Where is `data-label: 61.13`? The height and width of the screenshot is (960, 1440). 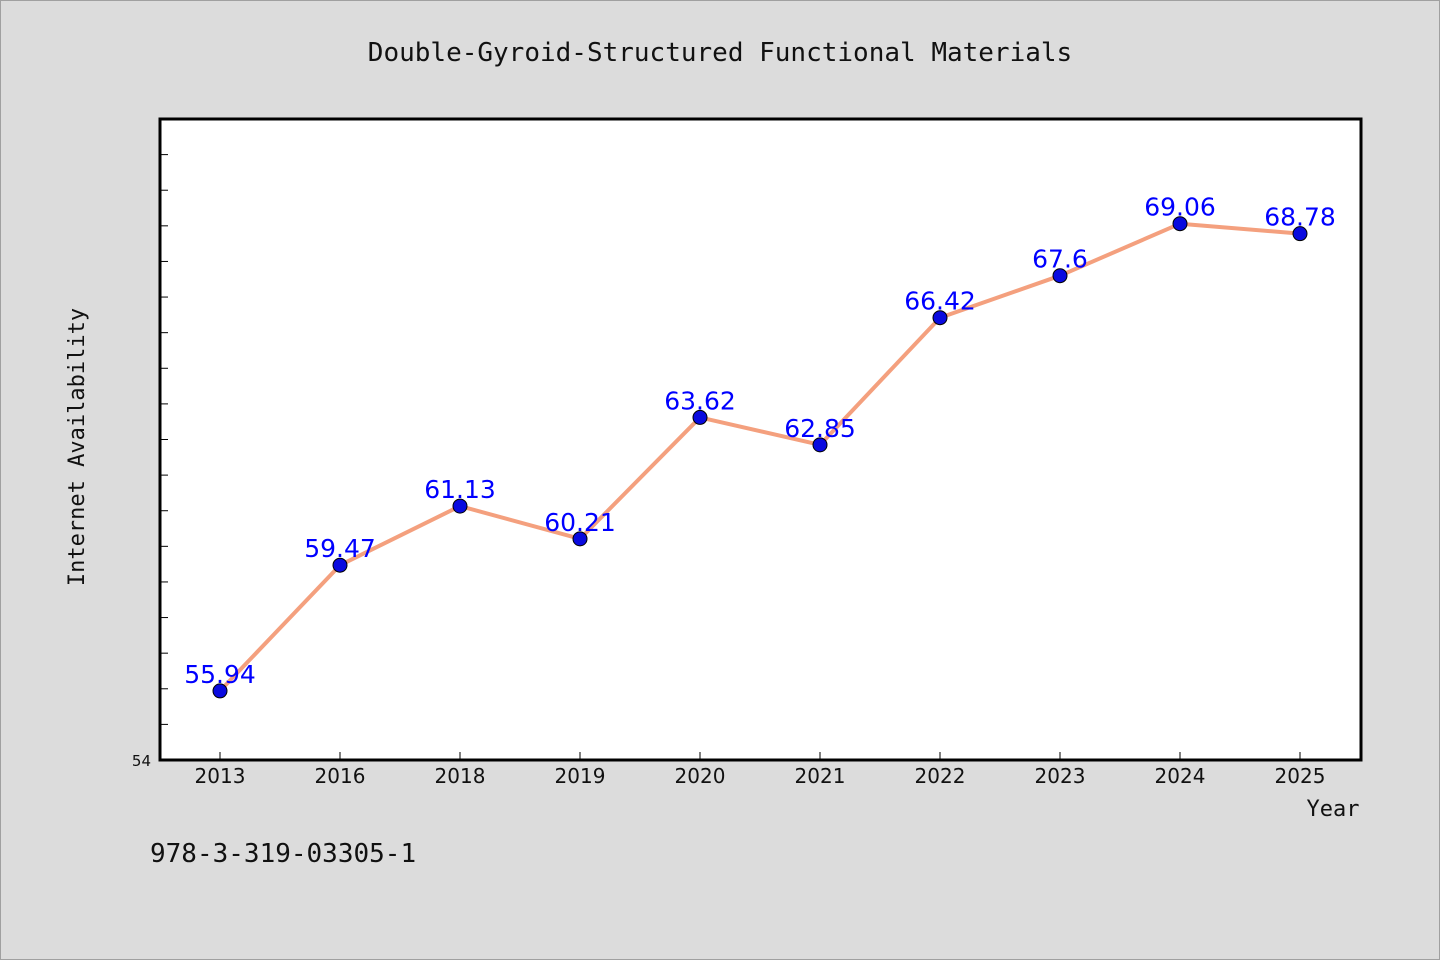 data-label: 61.13 is located at coordinates (460, 489).